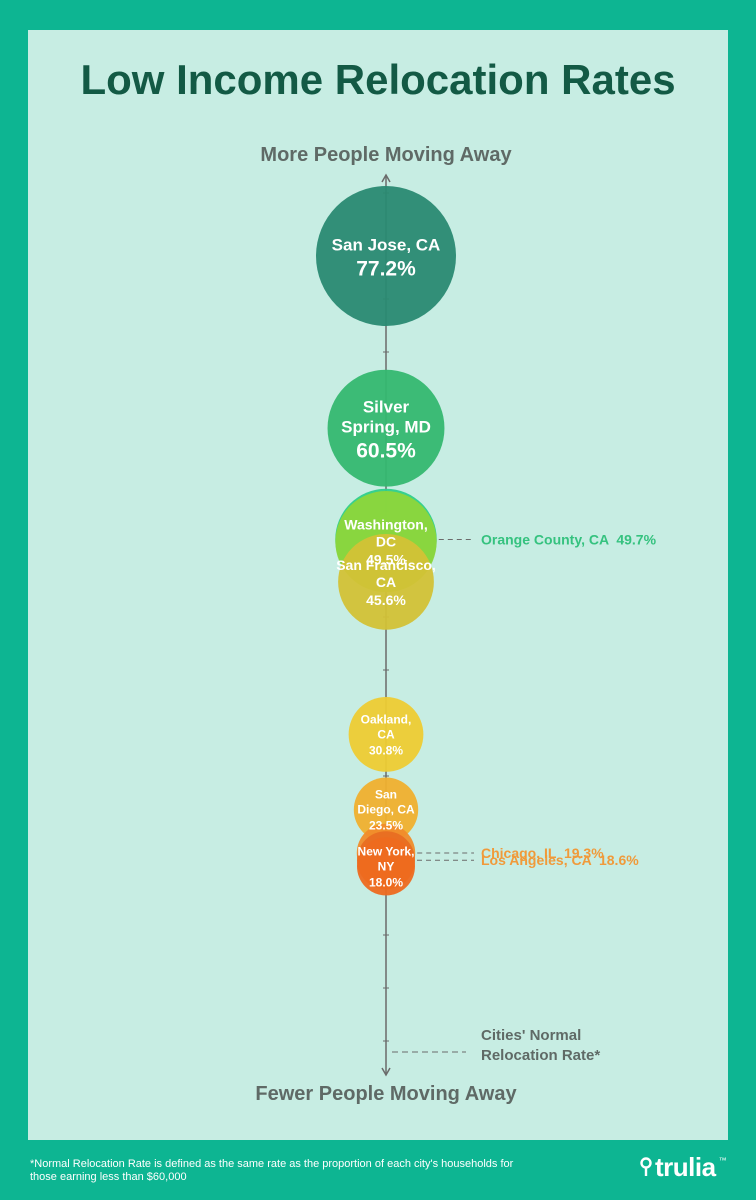  What do you see at coordinates (386, 851) in the screenshot?
I see `bubble-name-label: New York,` at bounding box center [386, 851].